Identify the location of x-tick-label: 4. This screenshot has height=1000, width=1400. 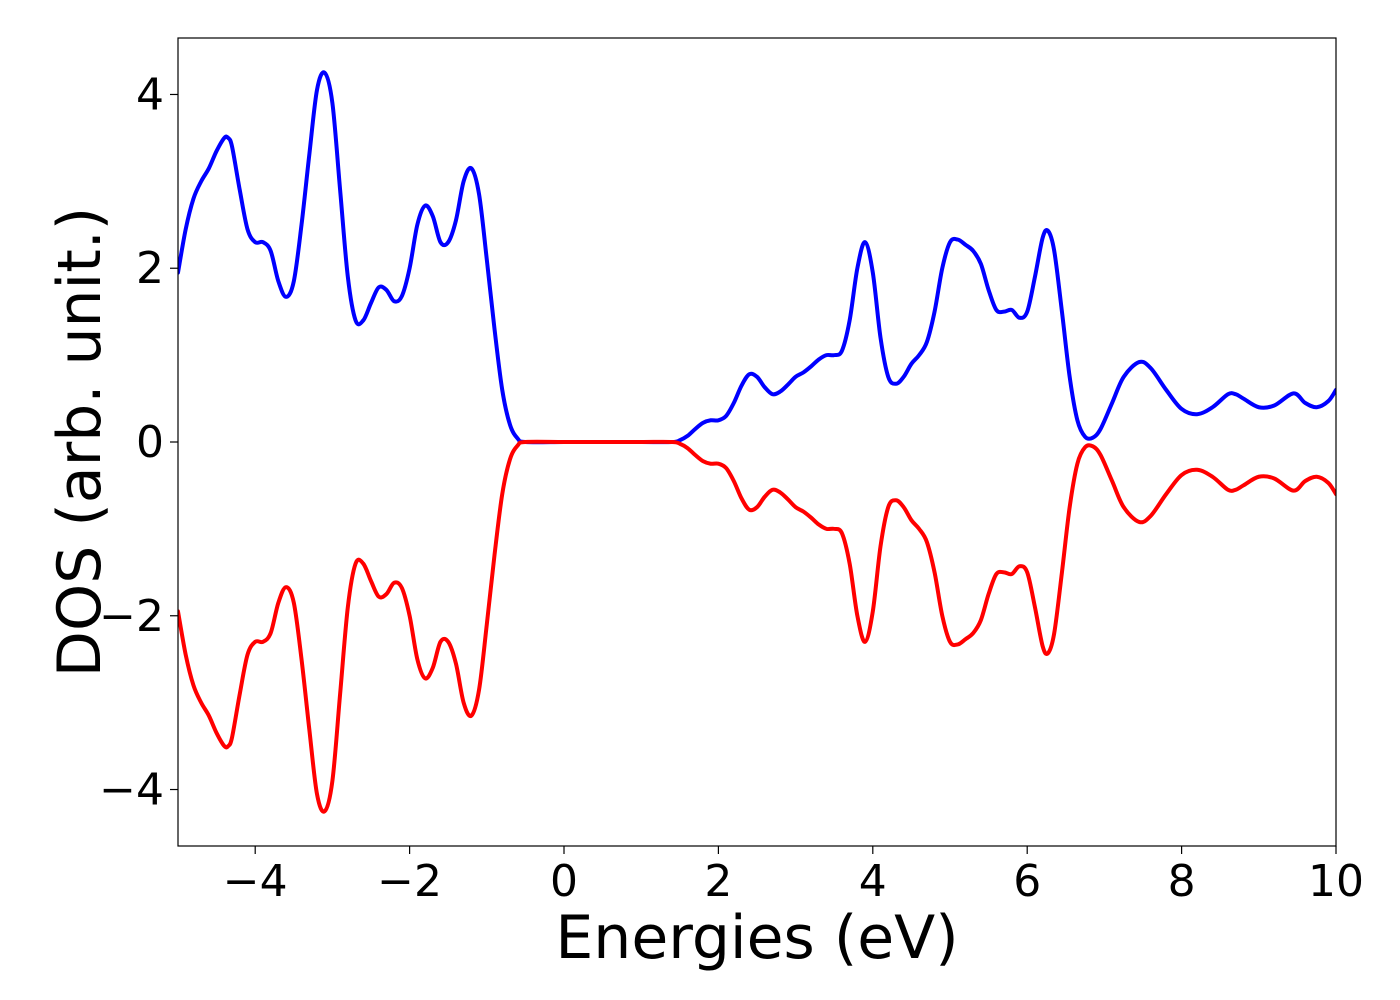
(873, 881).